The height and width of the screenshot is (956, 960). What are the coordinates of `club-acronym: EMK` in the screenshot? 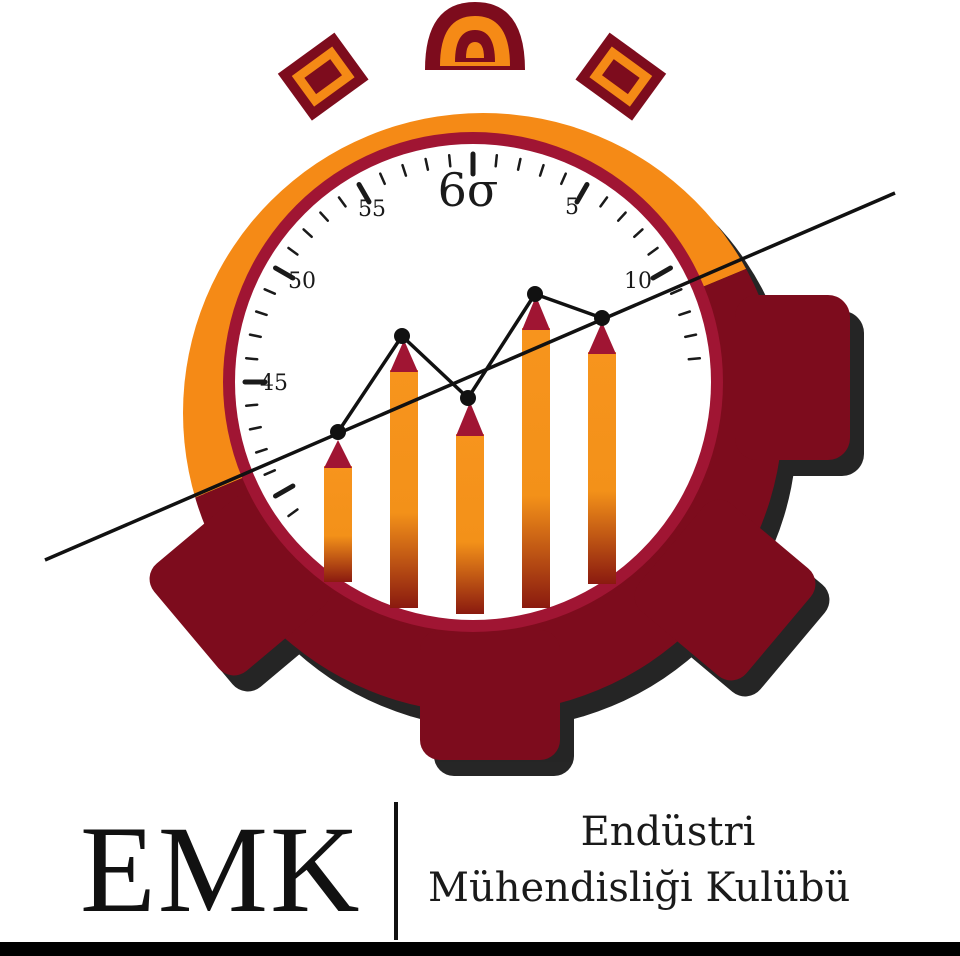 It's located at (221, 869).